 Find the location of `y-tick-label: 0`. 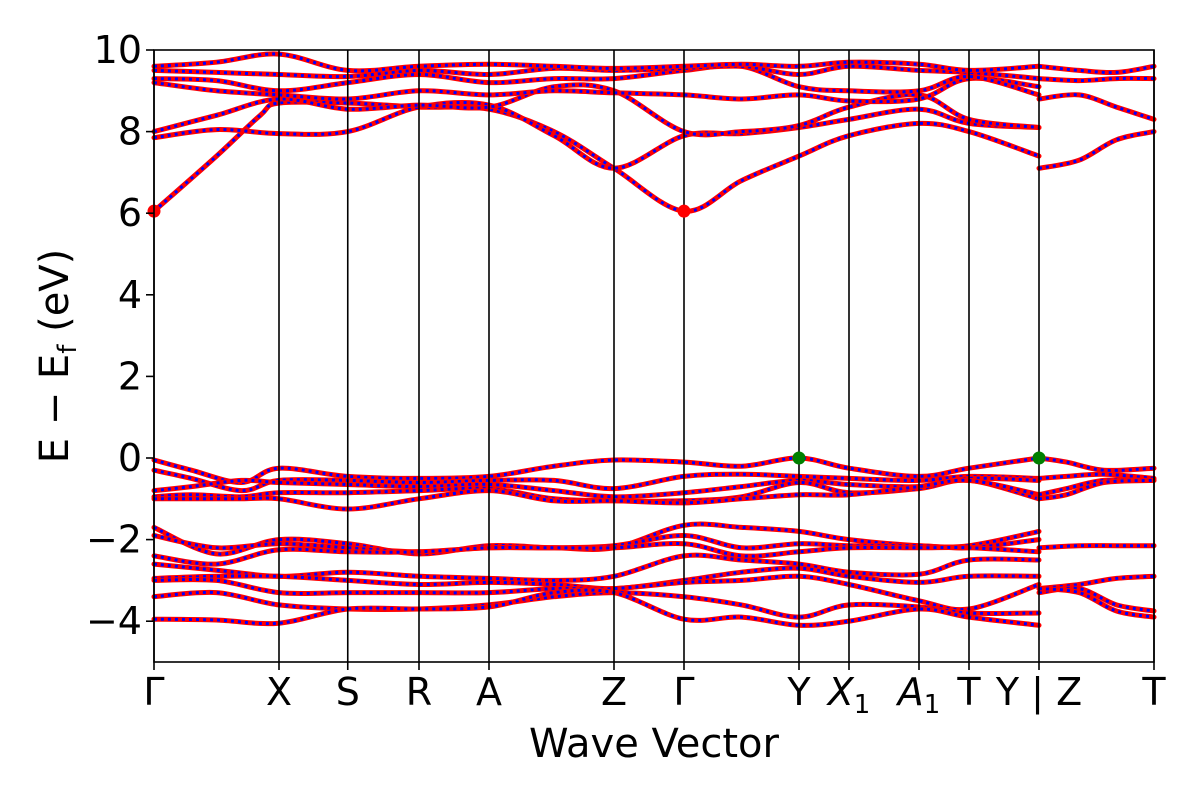

y-tick-label: 0 is located at coordinates (130, 458).